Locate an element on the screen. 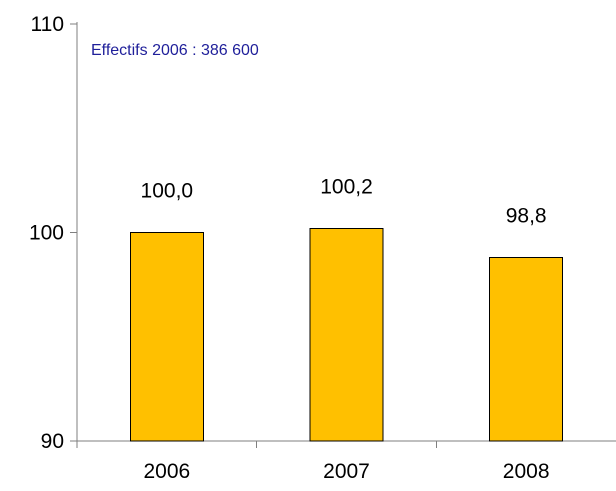 The image size is (616, 491). bar-2008 is located at coordinates (526, 349).